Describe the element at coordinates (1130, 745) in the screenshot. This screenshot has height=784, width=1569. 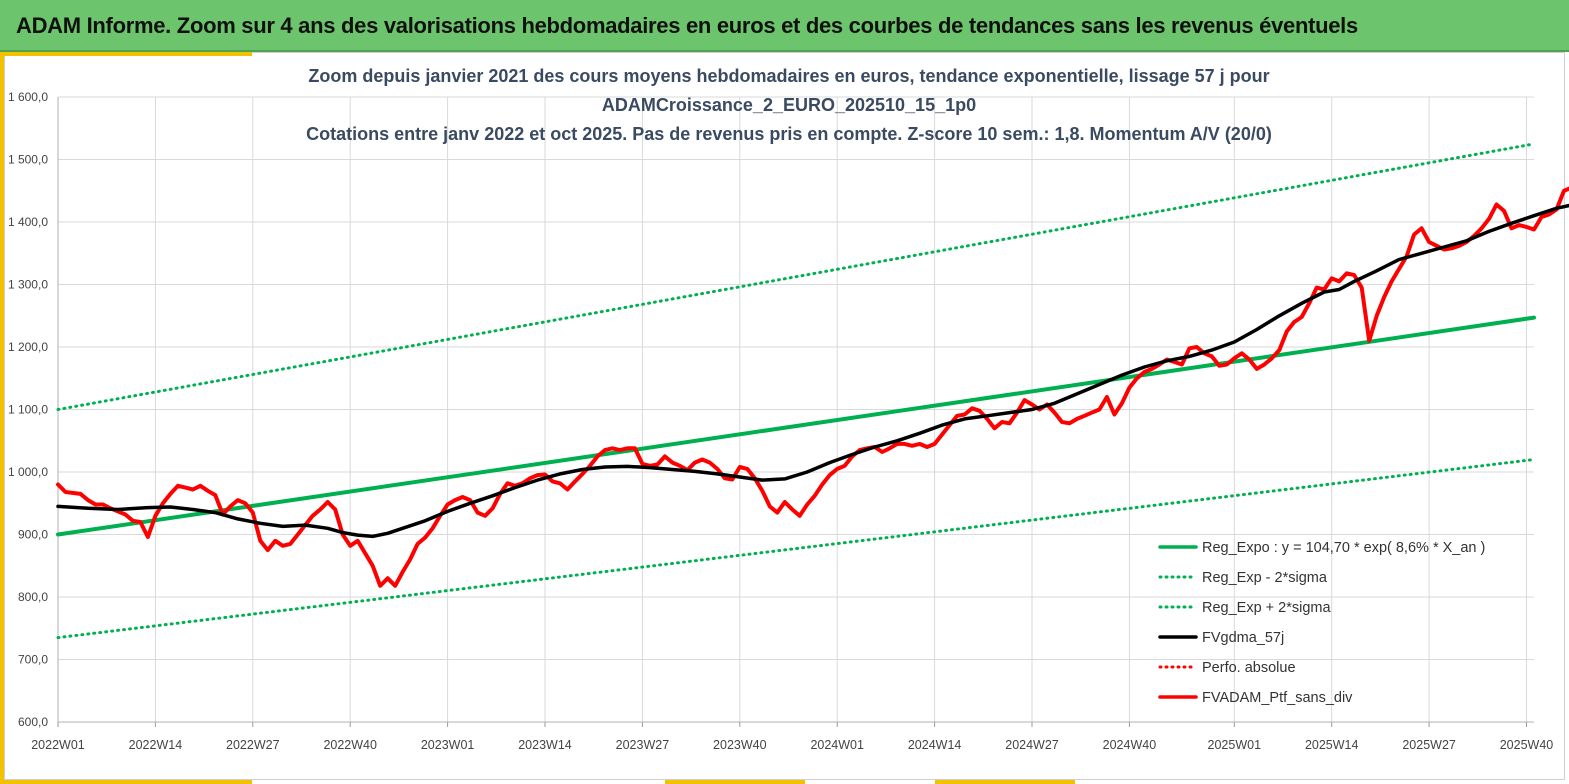
I see `x-tick-label: 2024W40` at that location.